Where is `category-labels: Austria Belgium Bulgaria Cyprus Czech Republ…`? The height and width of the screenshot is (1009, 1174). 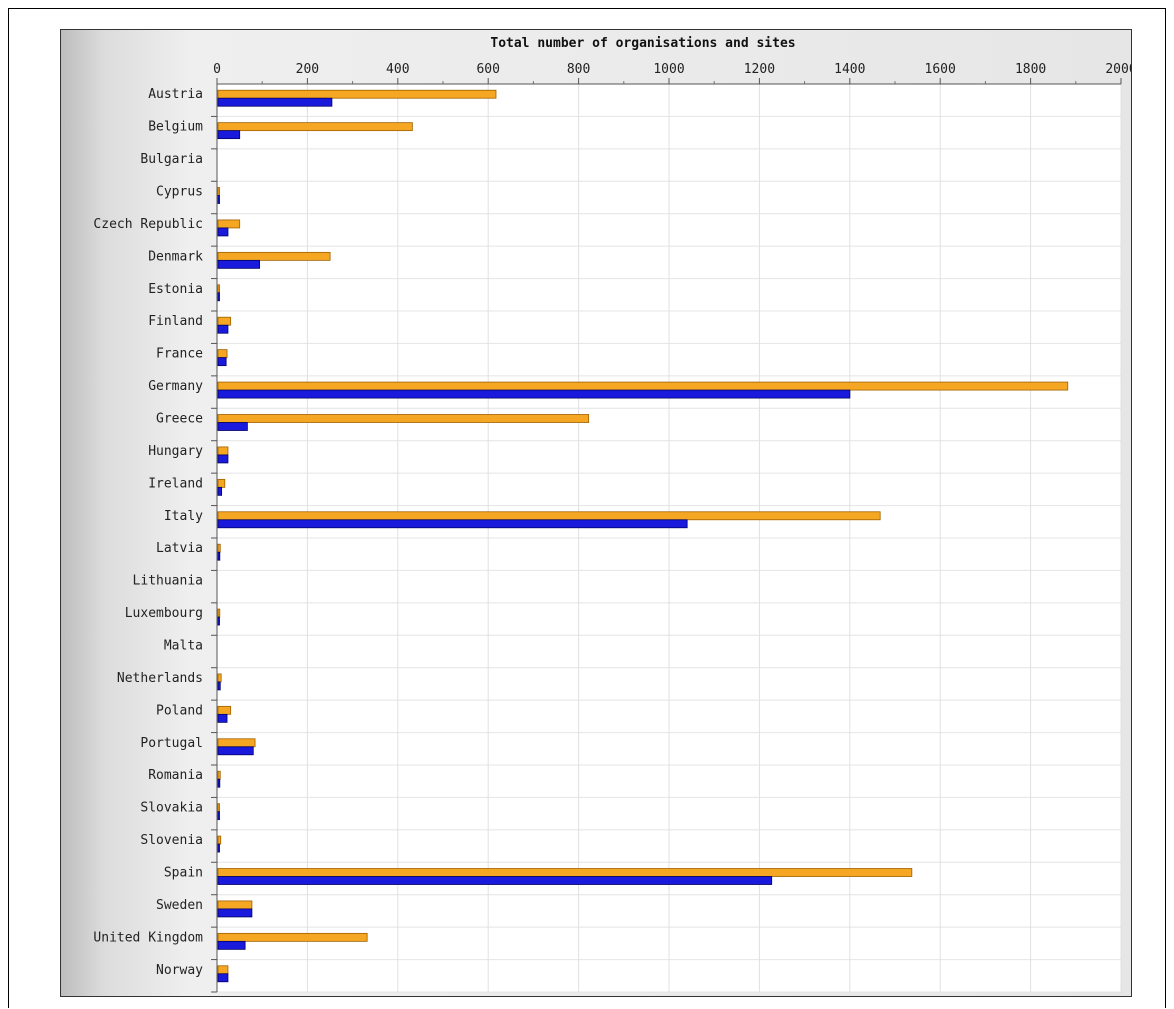
category-labels: Austria Belgium Bulgaria Cyprus Czech Republ… is located at coordinates (155, 540).